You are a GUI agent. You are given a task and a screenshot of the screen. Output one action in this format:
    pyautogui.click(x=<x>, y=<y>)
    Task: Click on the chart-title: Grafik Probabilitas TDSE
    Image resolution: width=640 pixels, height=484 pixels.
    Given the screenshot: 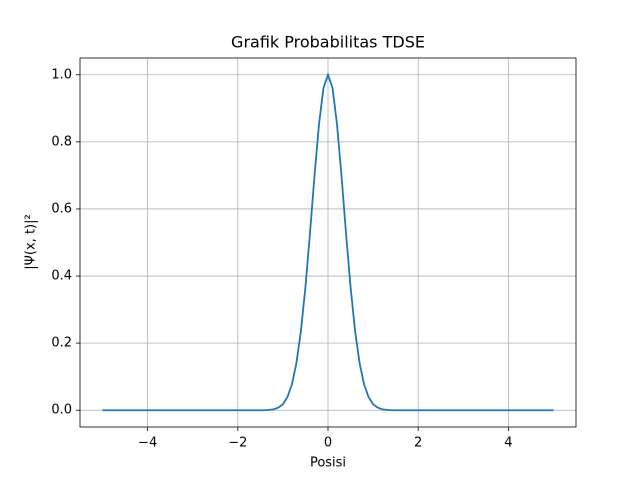 What is the action you would take?
    pyautogui.click(x=328, y=42)
    